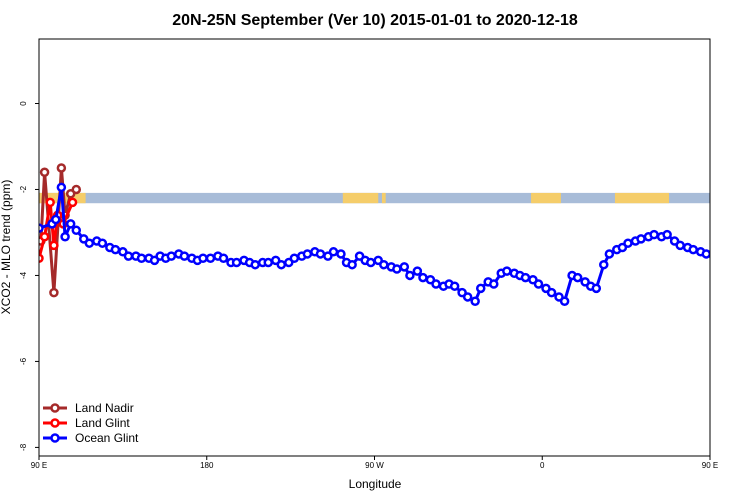 Image resolution: width=750 pixels, height=500 pixels. I want to click on y-axis-title: XCO2 - MLO trend (ppm), so click(6, 247).